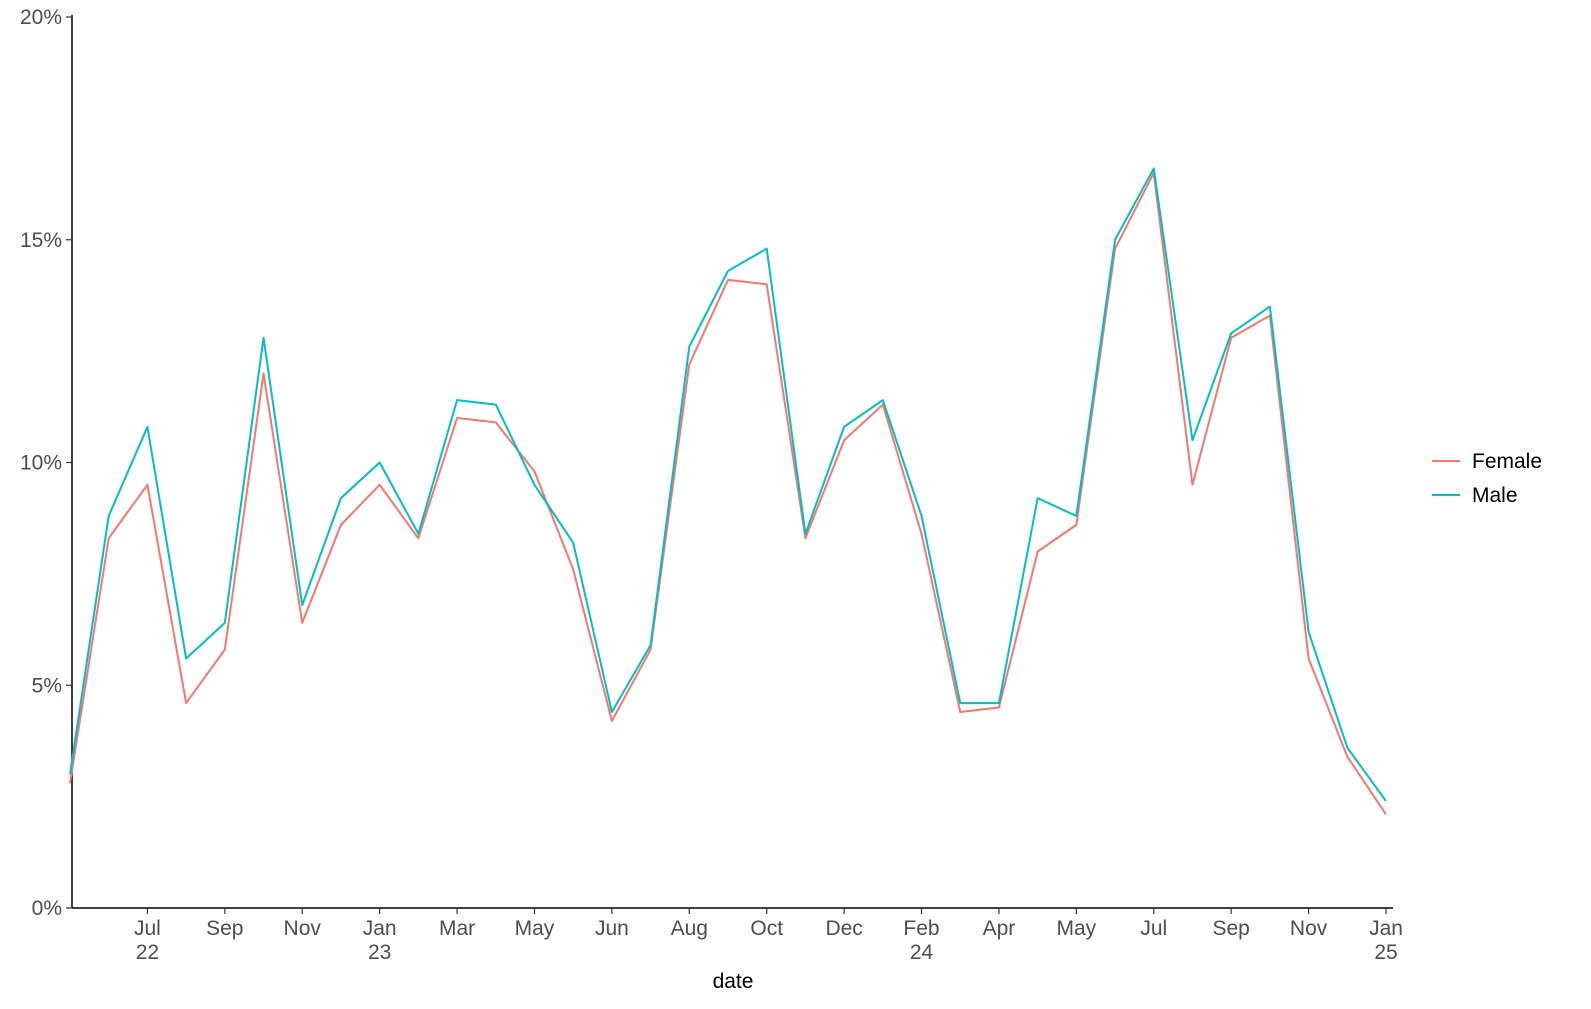 This screenshot has height=1009, width=1591. What do you see at coordinates (41, 463) in the screenshot?
I see `y-tick-label: 10%` at bounding box center [41, 463].